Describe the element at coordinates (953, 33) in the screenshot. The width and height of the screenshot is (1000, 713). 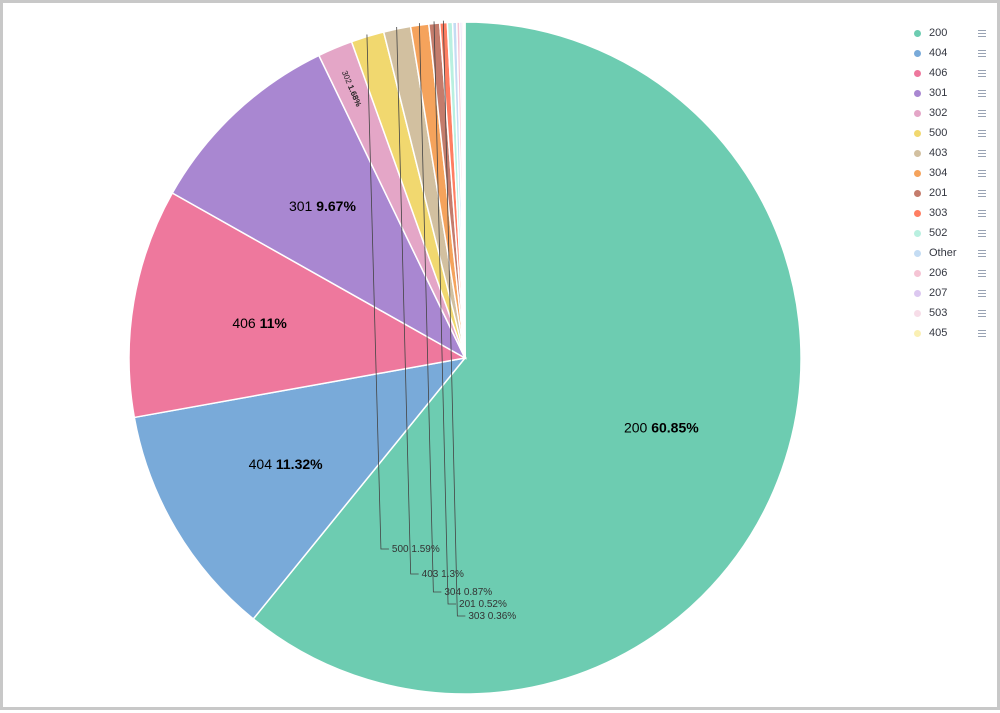
I see `legend-item-200: 200` at that location.